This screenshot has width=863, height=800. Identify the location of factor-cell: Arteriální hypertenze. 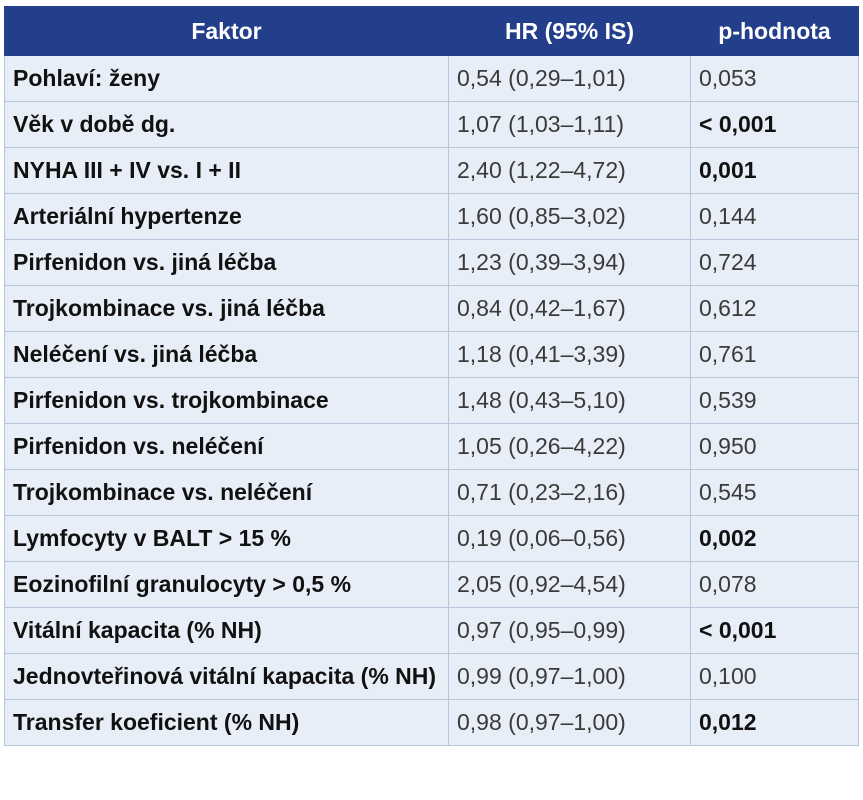
(226, 216).